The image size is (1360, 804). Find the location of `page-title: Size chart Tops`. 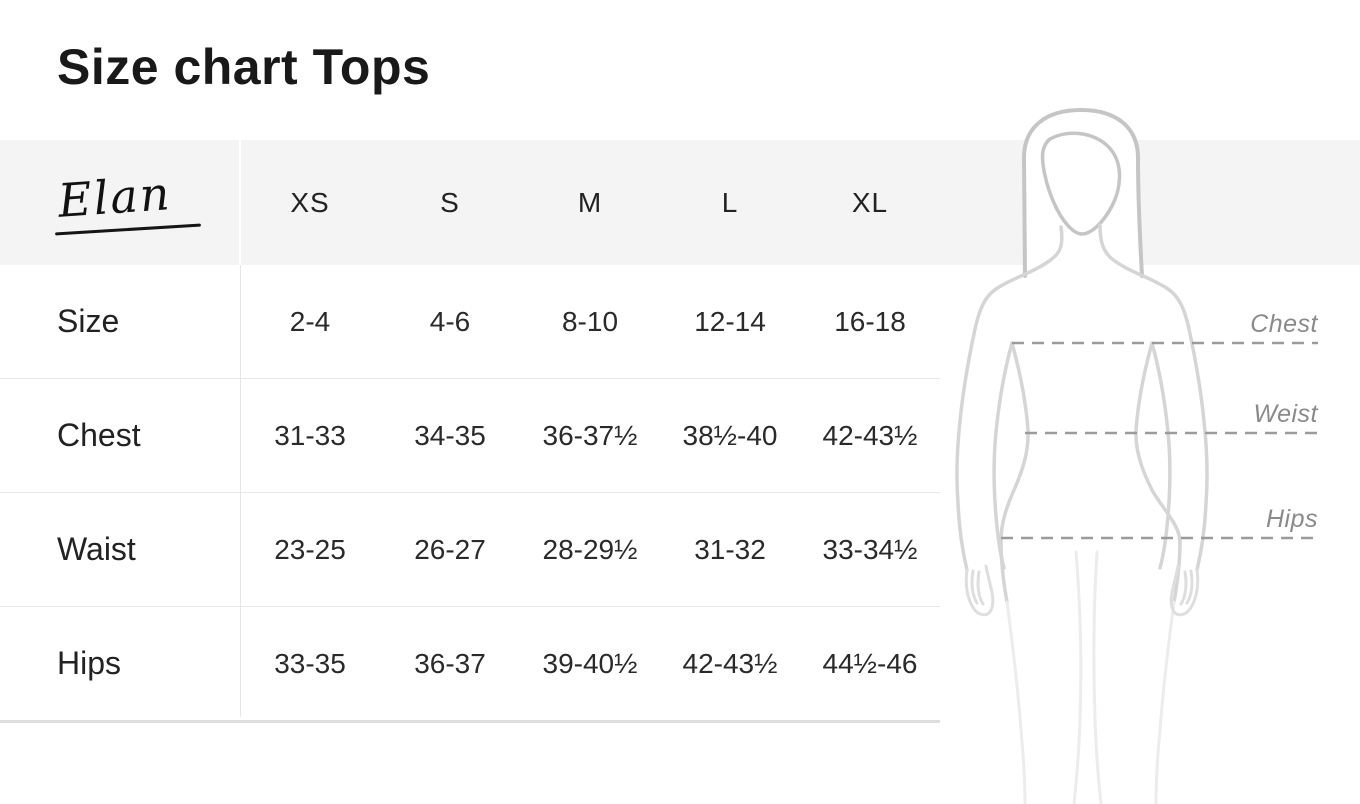

page-title: Size chart Tops is located at coordinates (244, 67).